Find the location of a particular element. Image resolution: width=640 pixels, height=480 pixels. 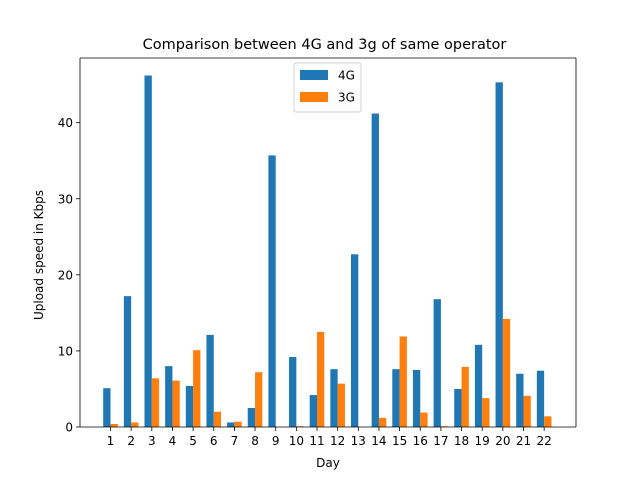

x-tick-label-16: 16 is located at coordinates (420, 441).